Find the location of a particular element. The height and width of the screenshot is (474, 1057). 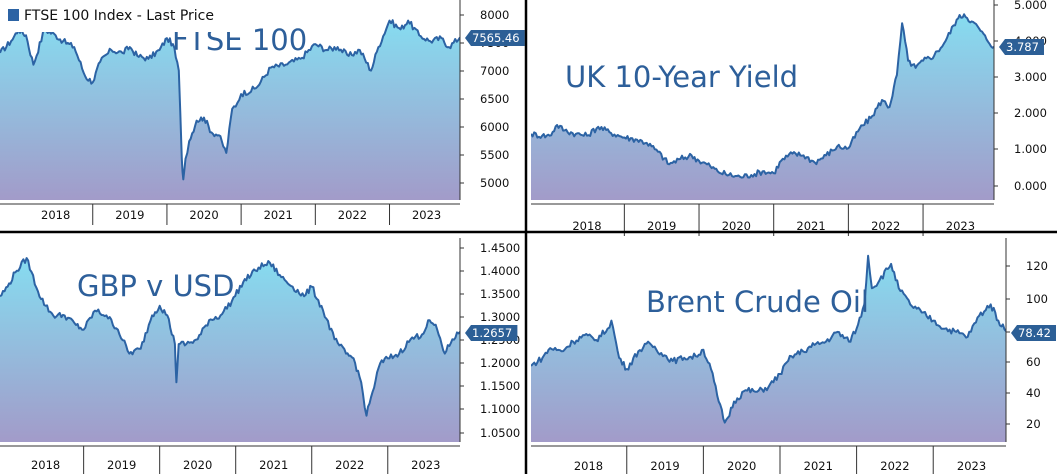

svg-text: 7565.46 is located at coordinates (496, 38).